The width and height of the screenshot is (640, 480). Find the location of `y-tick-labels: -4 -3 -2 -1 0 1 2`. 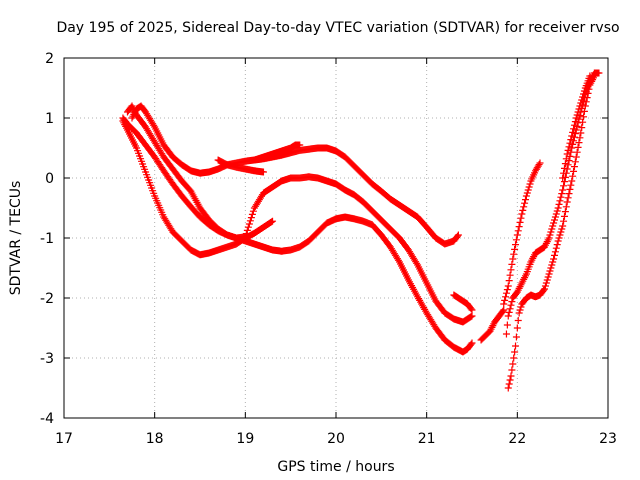

y-tick-labels: -4 -3 -2 -1 0 1 2 is located at coordinates (47, 239).